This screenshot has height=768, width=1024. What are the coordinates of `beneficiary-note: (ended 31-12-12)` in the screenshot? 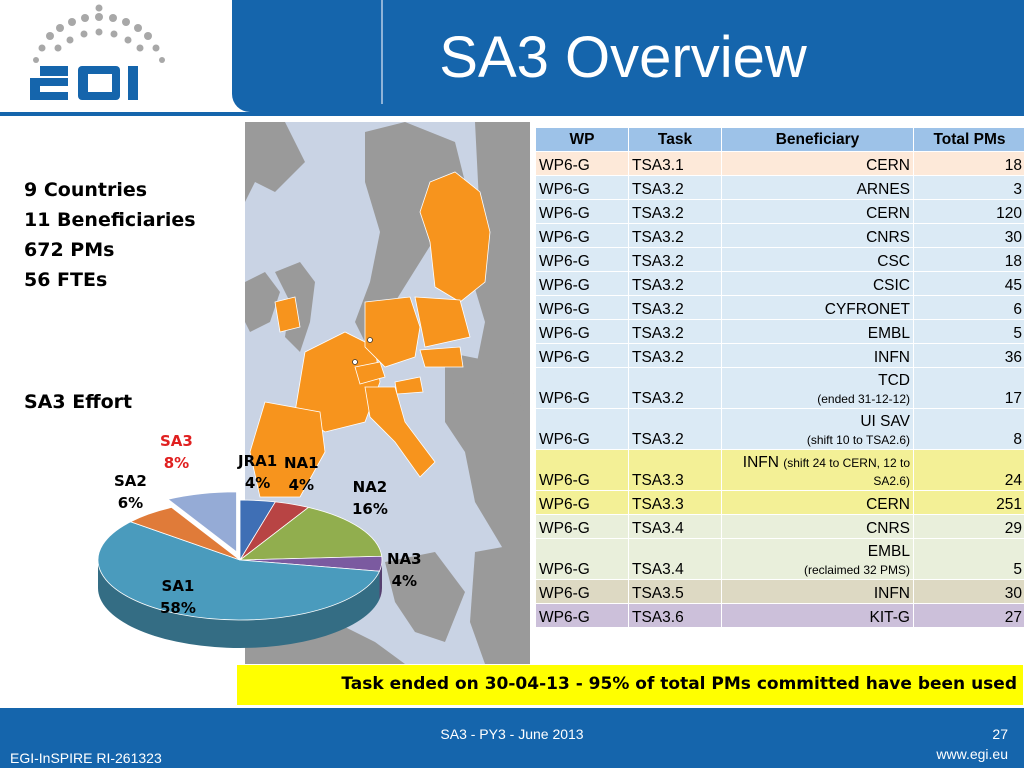 It's located at (863, 399).